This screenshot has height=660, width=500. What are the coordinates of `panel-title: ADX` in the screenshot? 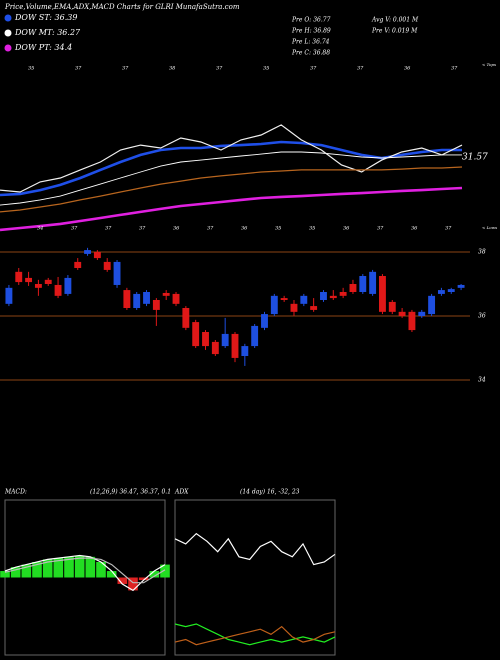 It's located at (181, 492).